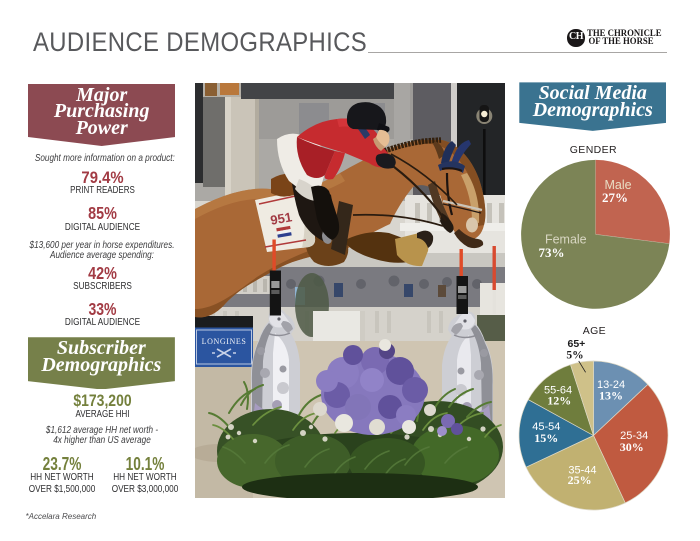 The height and width of the screenshot is (541, 700). What do you see at coordinates (281, 218) in the screenshot?
I see `svg-text: 951` at bounding box center [281, 218].